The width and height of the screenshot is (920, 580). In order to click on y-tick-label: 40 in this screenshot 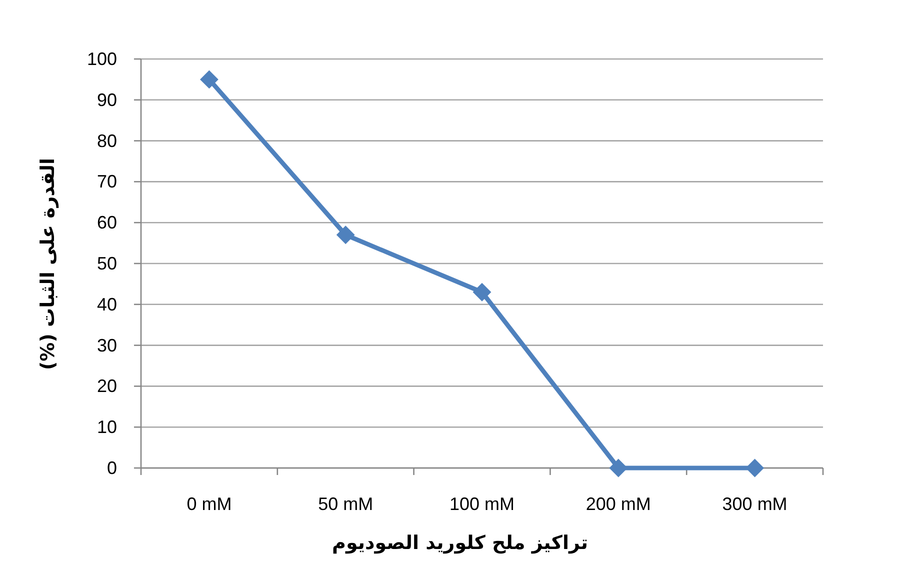, I will do `click(106, 304)`.